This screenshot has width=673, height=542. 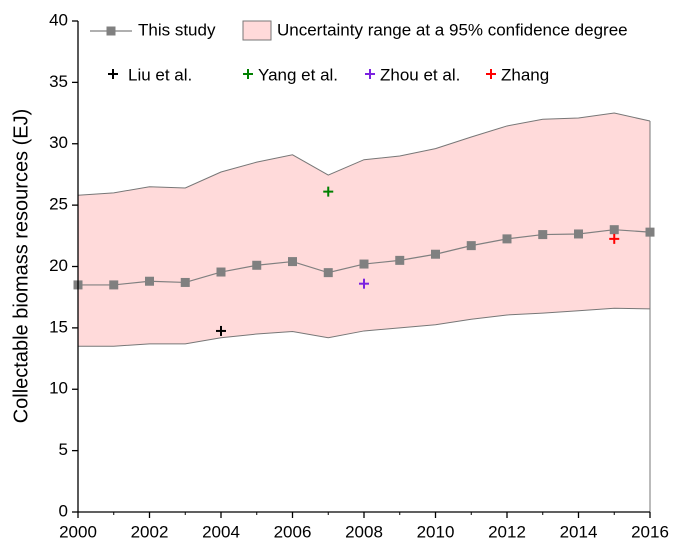 I want to click on legend-label: Zhou et al., so click(x=420, y=74).